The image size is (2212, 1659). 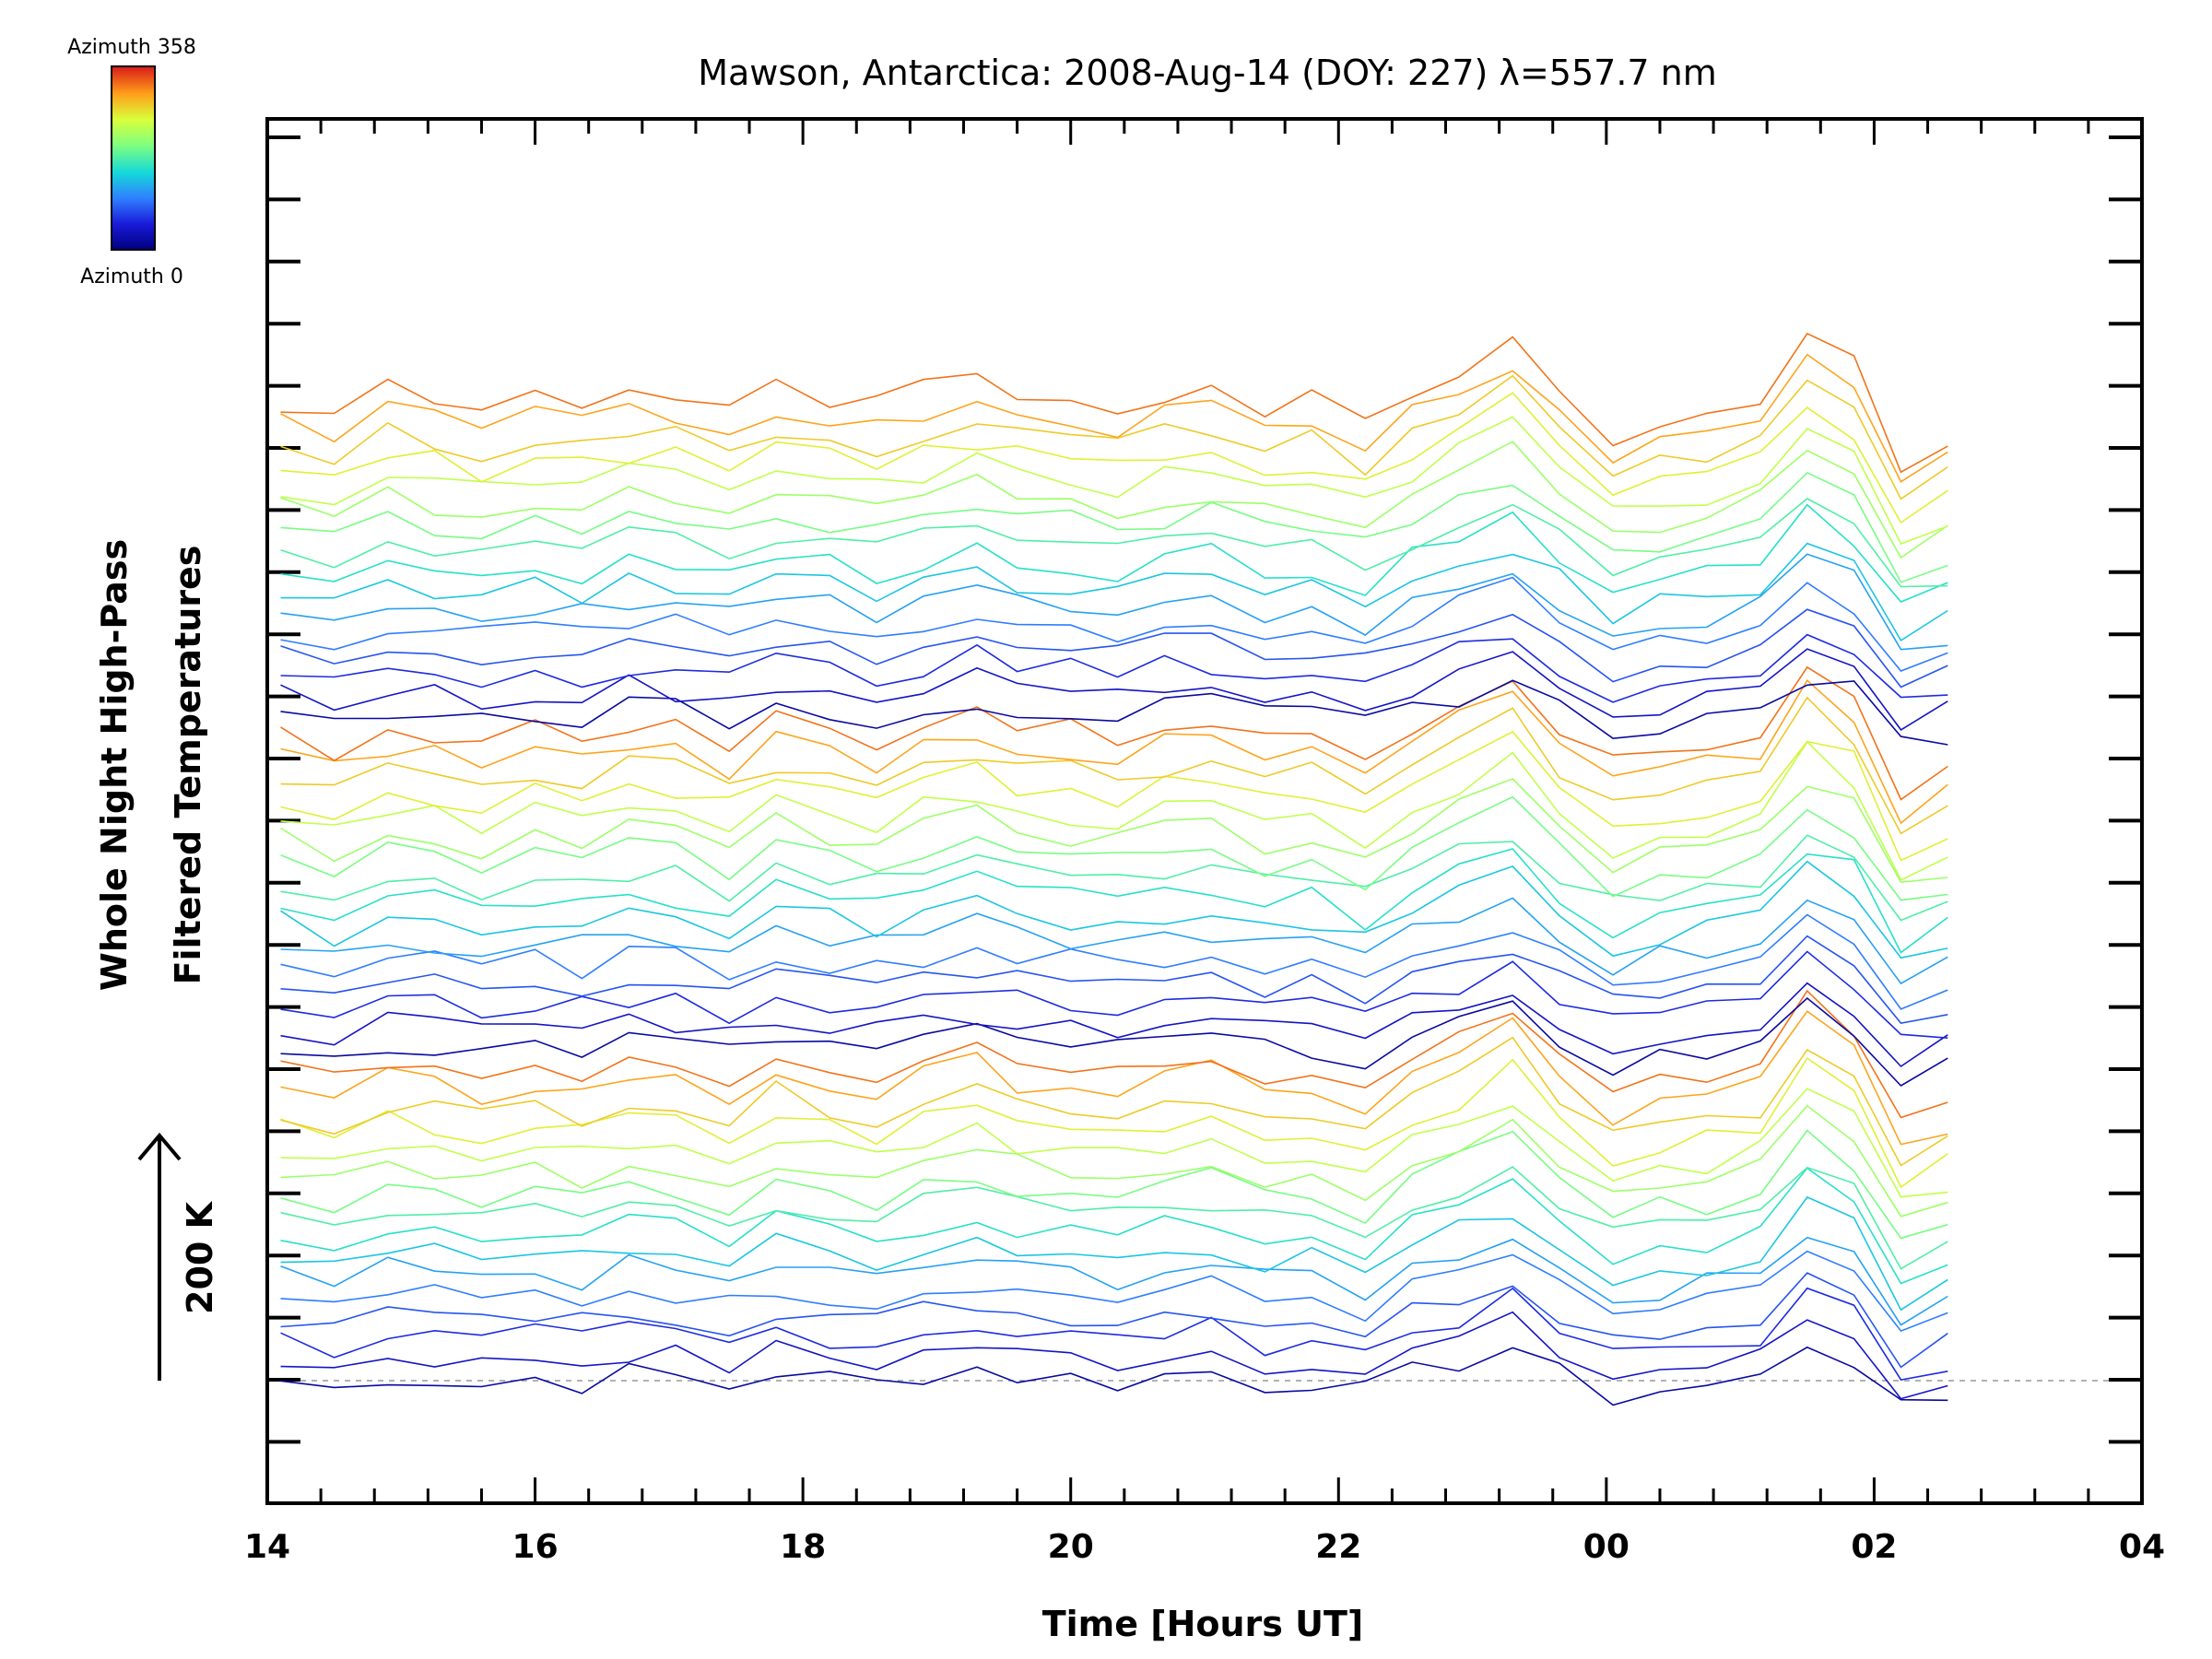 What do you see at coordinates (131, 276) in the screenshot?
I see `colorbar-bottom-label: Azimuth 0` at bounding box center [131, 276].